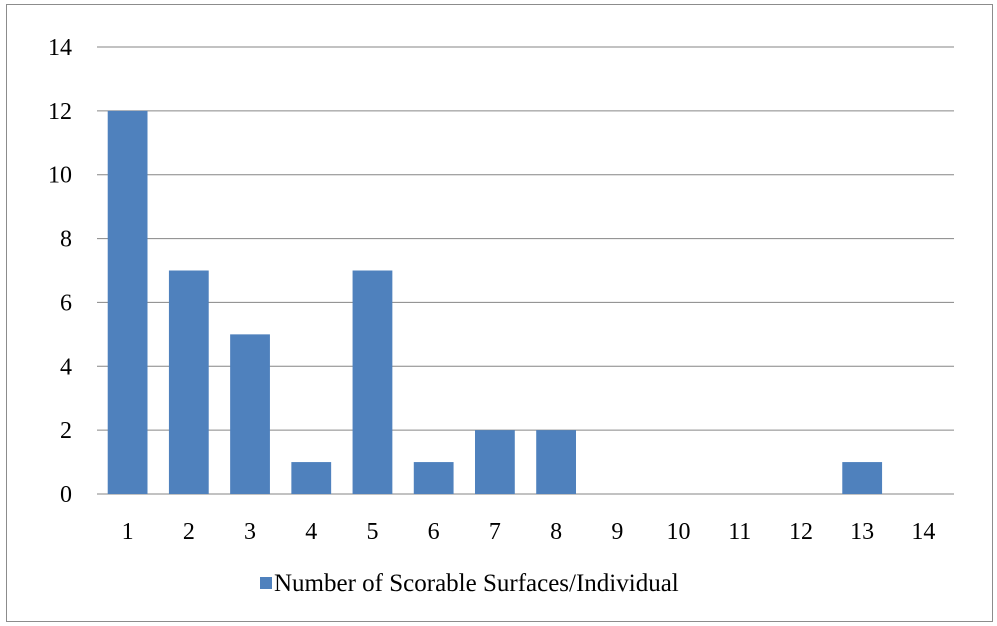  Describe the element at coordinates (250, 532) in the screenshot. I see `x-tick-label: 3` at that location.